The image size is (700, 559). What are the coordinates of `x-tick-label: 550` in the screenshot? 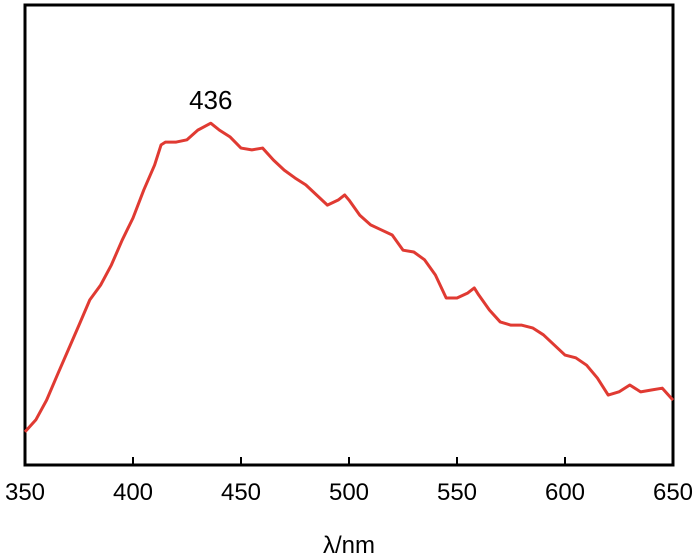 It's located at (457, 492).